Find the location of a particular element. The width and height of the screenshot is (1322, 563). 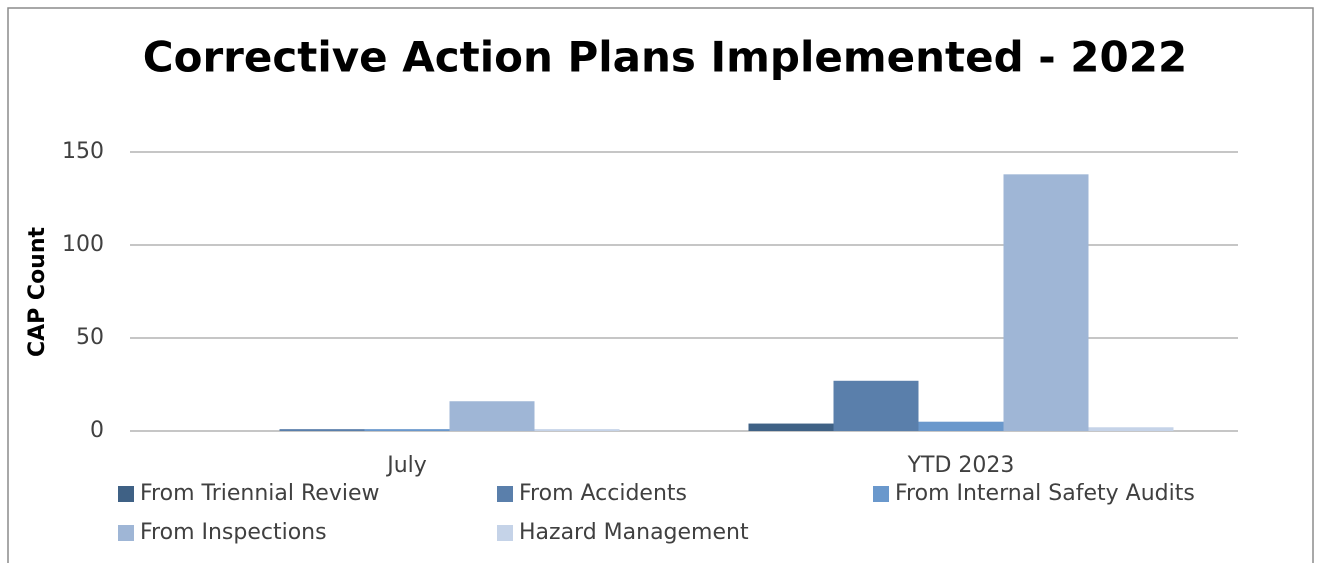

x-tick-label: July is located at coordinates (406, 465).